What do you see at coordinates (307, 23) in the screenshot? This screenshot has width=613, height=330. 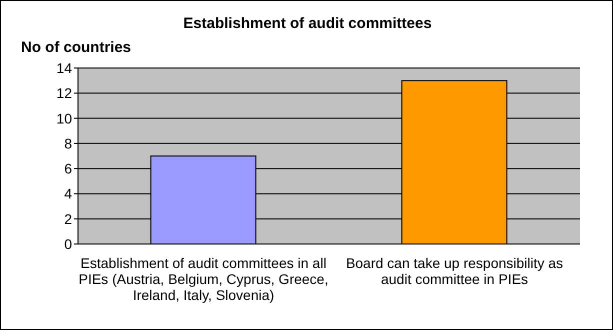 I see `chart-title: Establishment of audit committees` at bounding box center [307, 23].